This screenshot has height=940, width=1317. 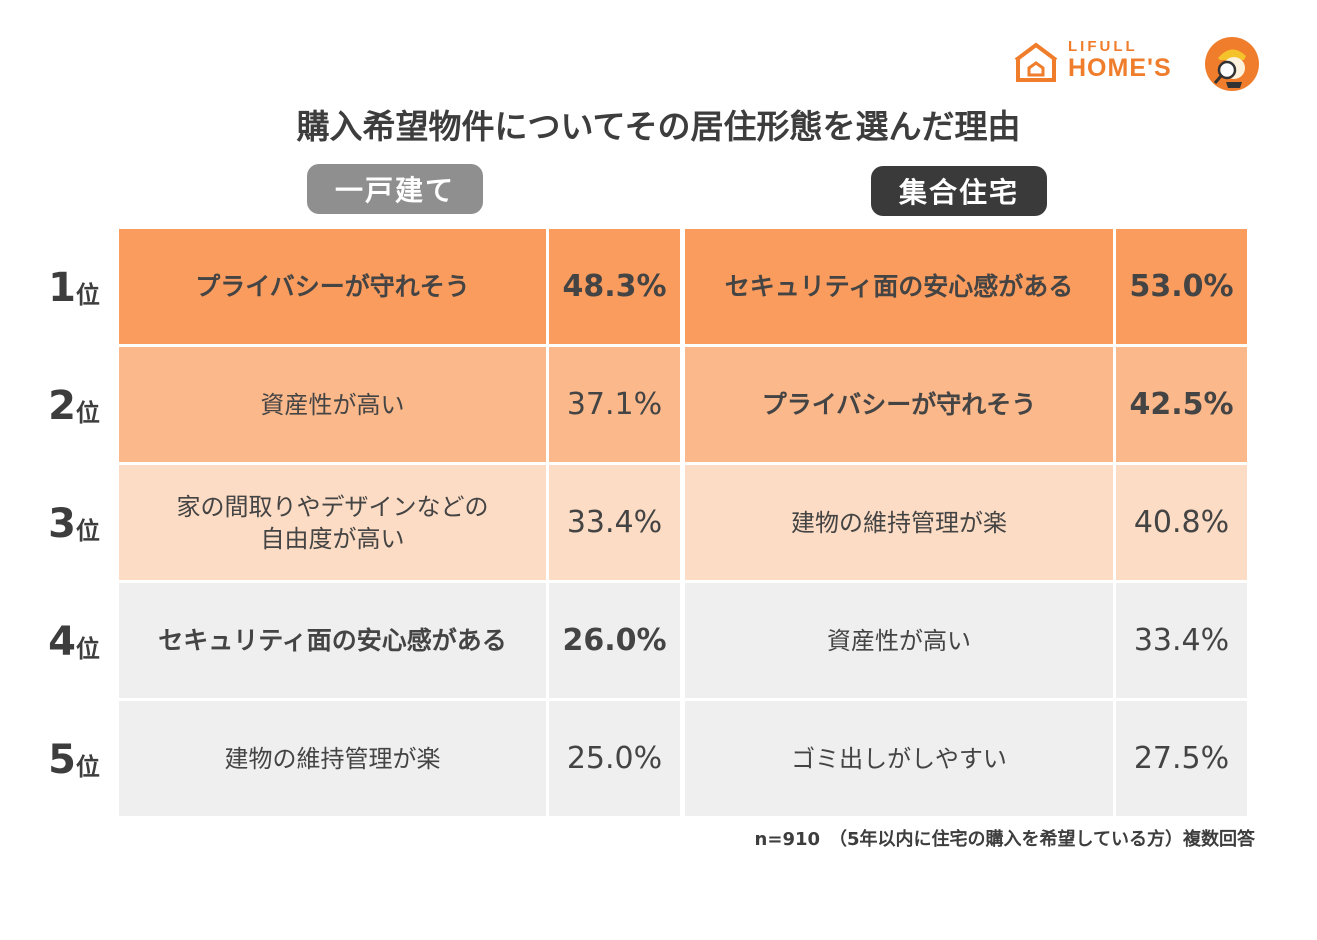 I want to click on header-house: 一戸建て, so click(x=395, y=189).